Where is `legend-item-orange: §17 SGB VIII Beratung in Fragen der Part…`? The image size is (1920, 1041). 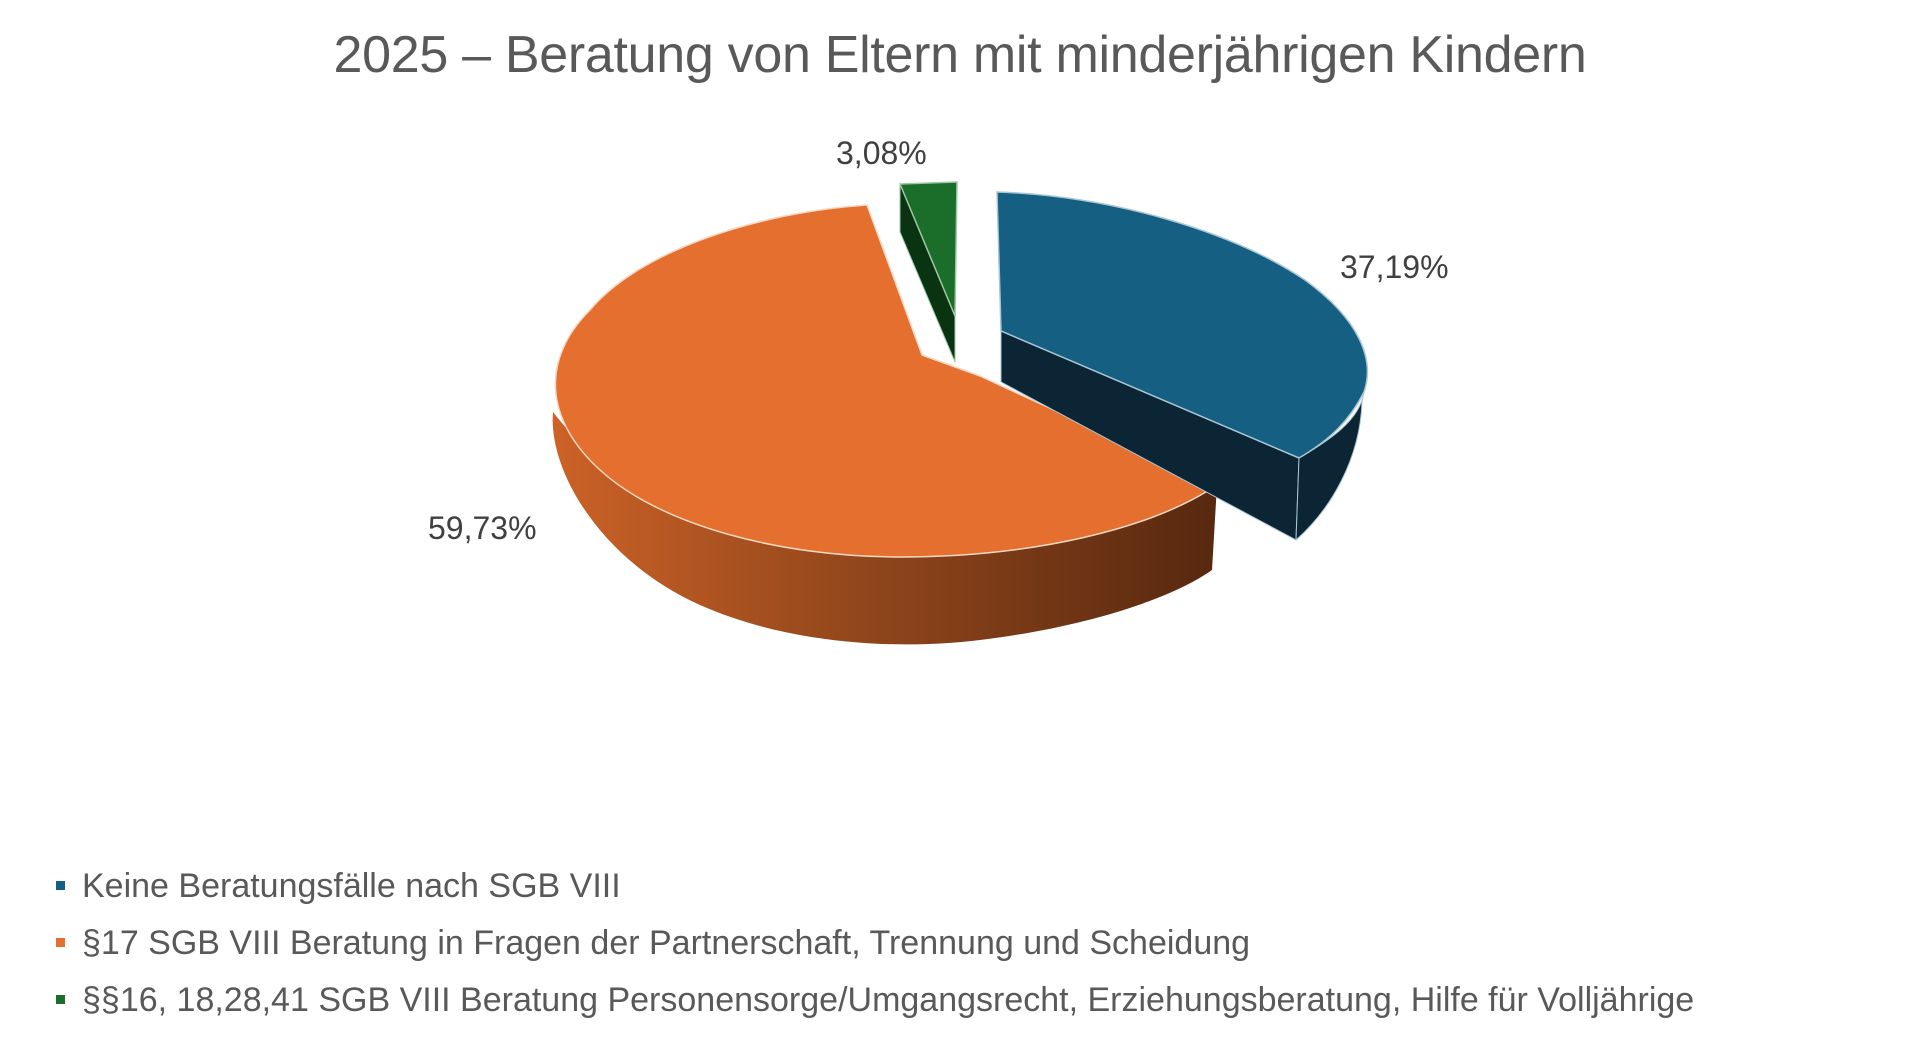
legend-item-orange: §17 SGB VIII Beratung in Fragen der Part… is located at coordinates (875, 942).